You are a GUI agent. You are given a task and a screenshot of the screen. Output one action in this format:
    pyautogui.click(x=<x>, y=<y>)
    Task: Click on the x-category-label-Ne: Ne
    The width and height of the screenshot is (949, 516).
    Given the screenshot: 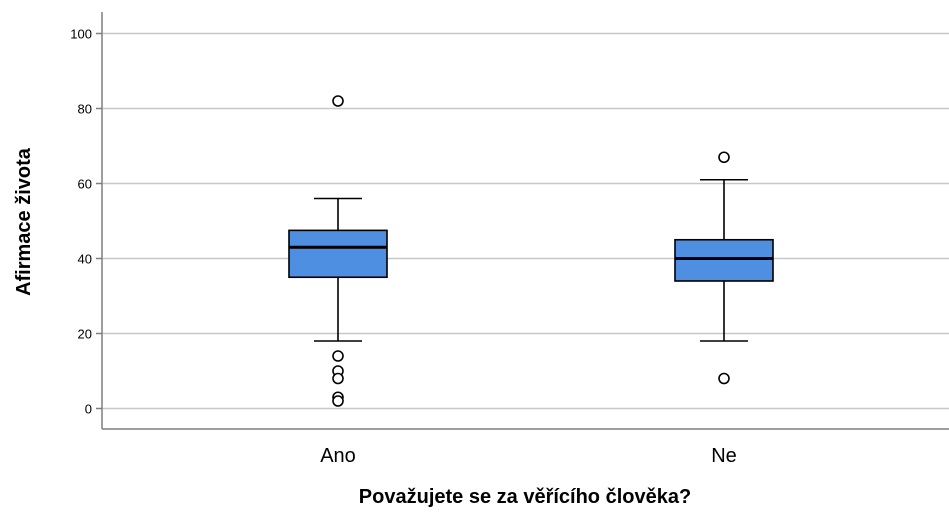 What is the action you would take?
    pyautogui.click(x=724, y=456)
    